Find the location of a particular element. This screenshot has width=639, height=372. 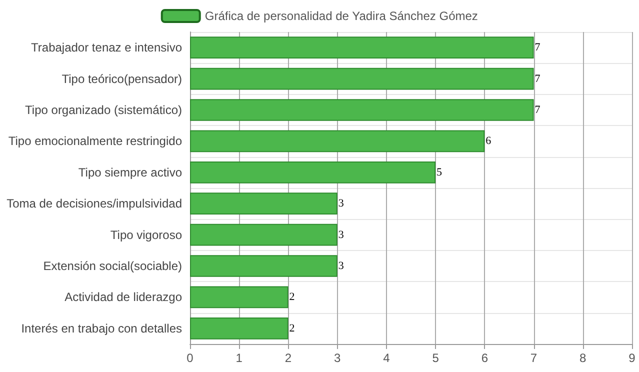

data-label: 6 is located at coordinates (489, 141).